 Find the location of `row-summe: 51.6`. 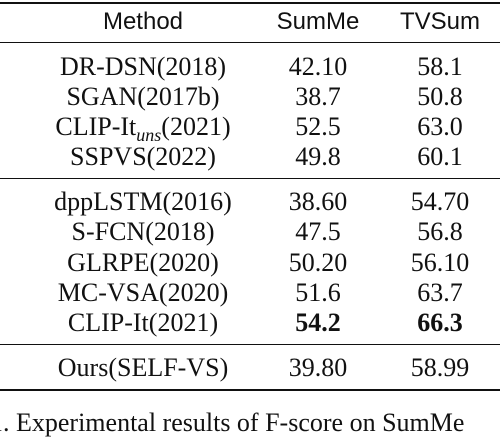

row-summe: 51.6 is located at coordinates (318, 292).